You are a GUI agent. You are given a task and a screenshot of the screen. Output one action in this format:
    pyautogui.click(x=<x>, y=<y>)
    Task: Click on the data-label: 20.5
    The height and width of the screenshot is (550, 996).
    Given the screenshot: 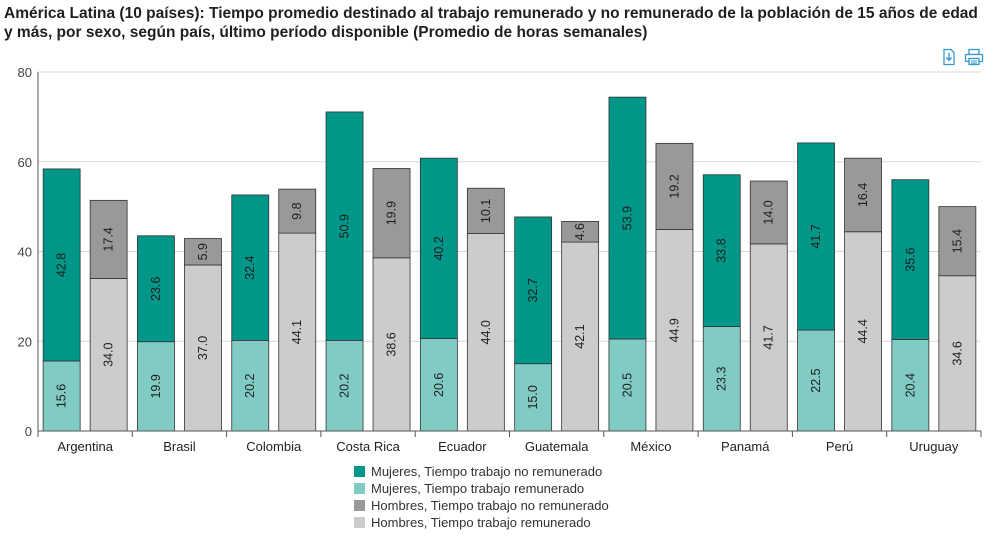 What is the action you would take?
    pyautogui.click(x=627, y=385)
    